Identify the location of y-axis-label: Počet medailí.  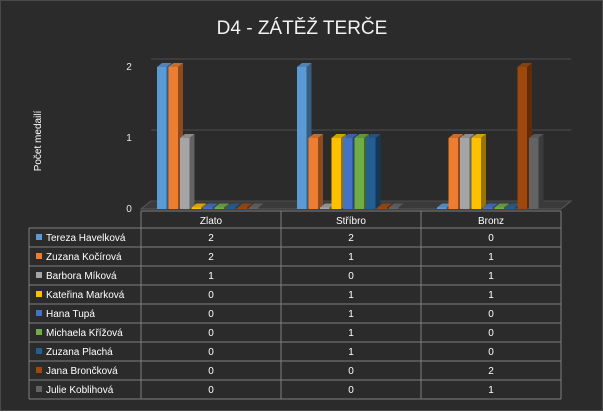
(38, 140).